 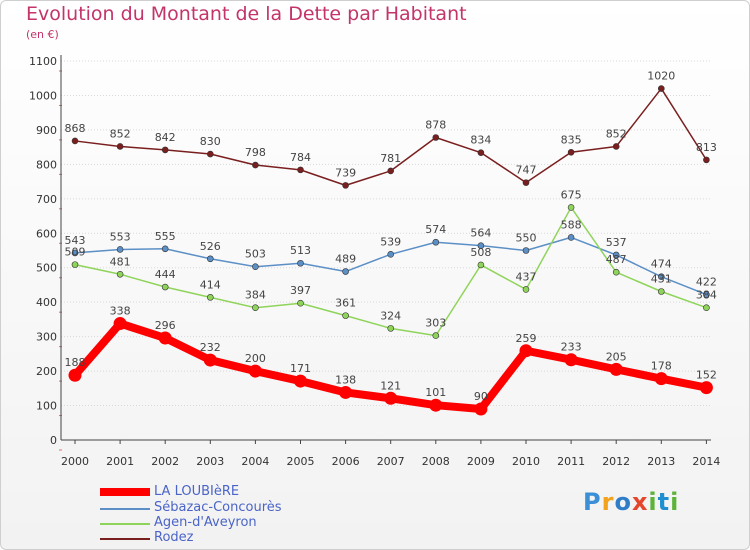 I want to click on data-label-rodez: 878, so click(x=435, y=124).